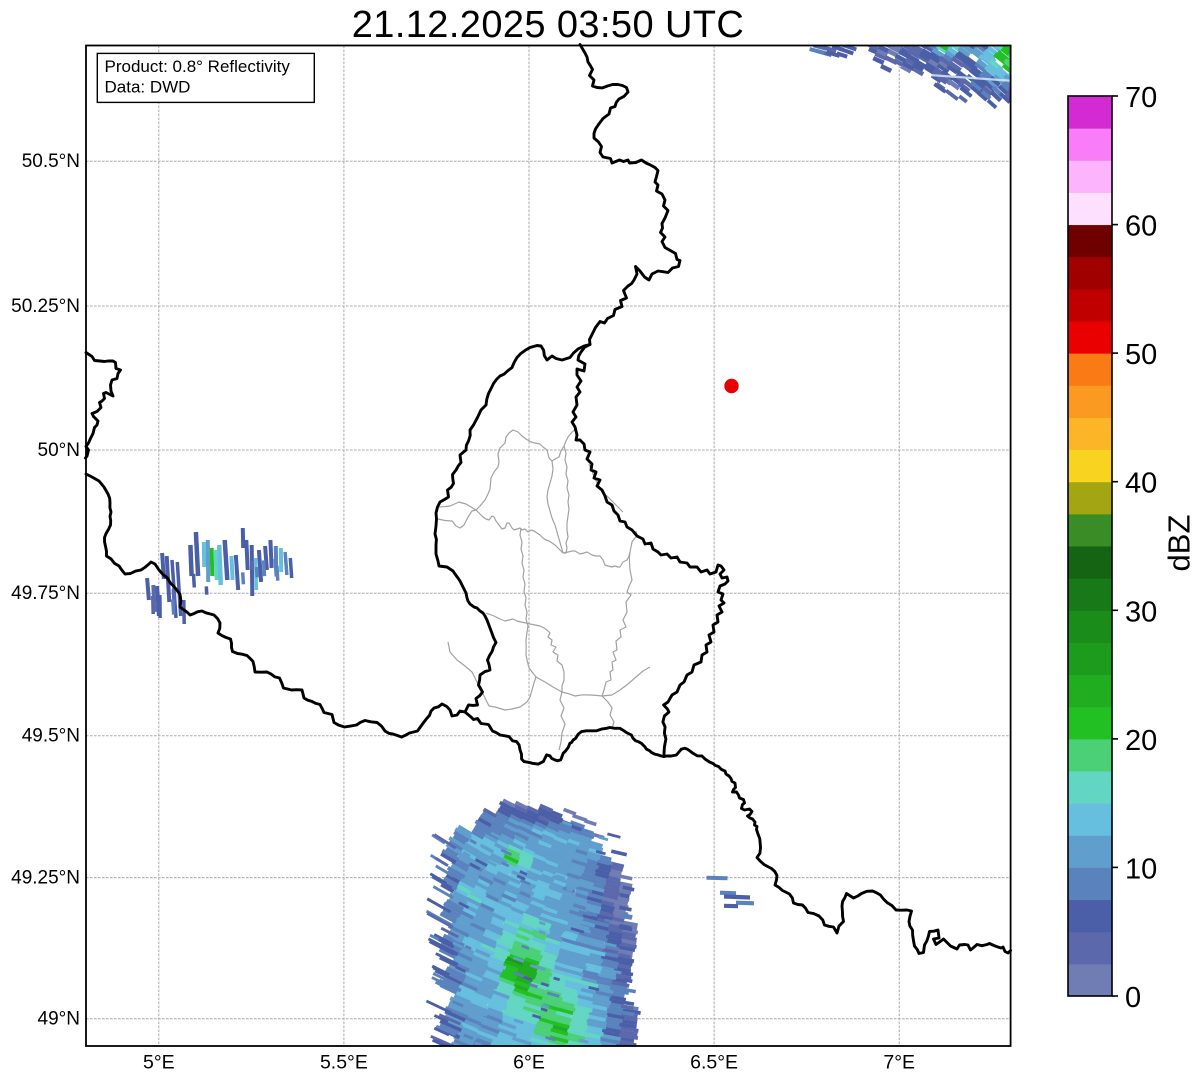 The height and width of the screenshot is (1081, 1202). What do you see at coordinates (1141, 227) in the screenshot?
I see `svg-text: 60` at bounding box center [1141, 227].